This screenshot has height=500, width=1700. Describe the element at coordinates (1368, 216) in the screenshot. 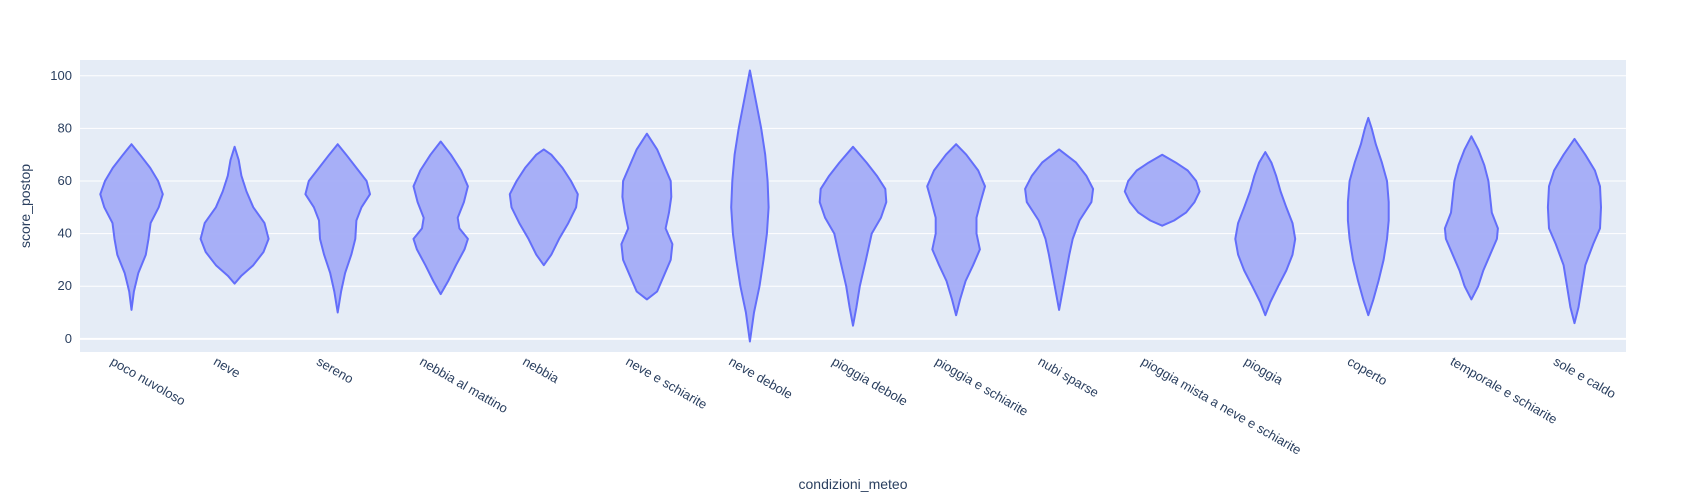

I see `violin-coperto` at that location.